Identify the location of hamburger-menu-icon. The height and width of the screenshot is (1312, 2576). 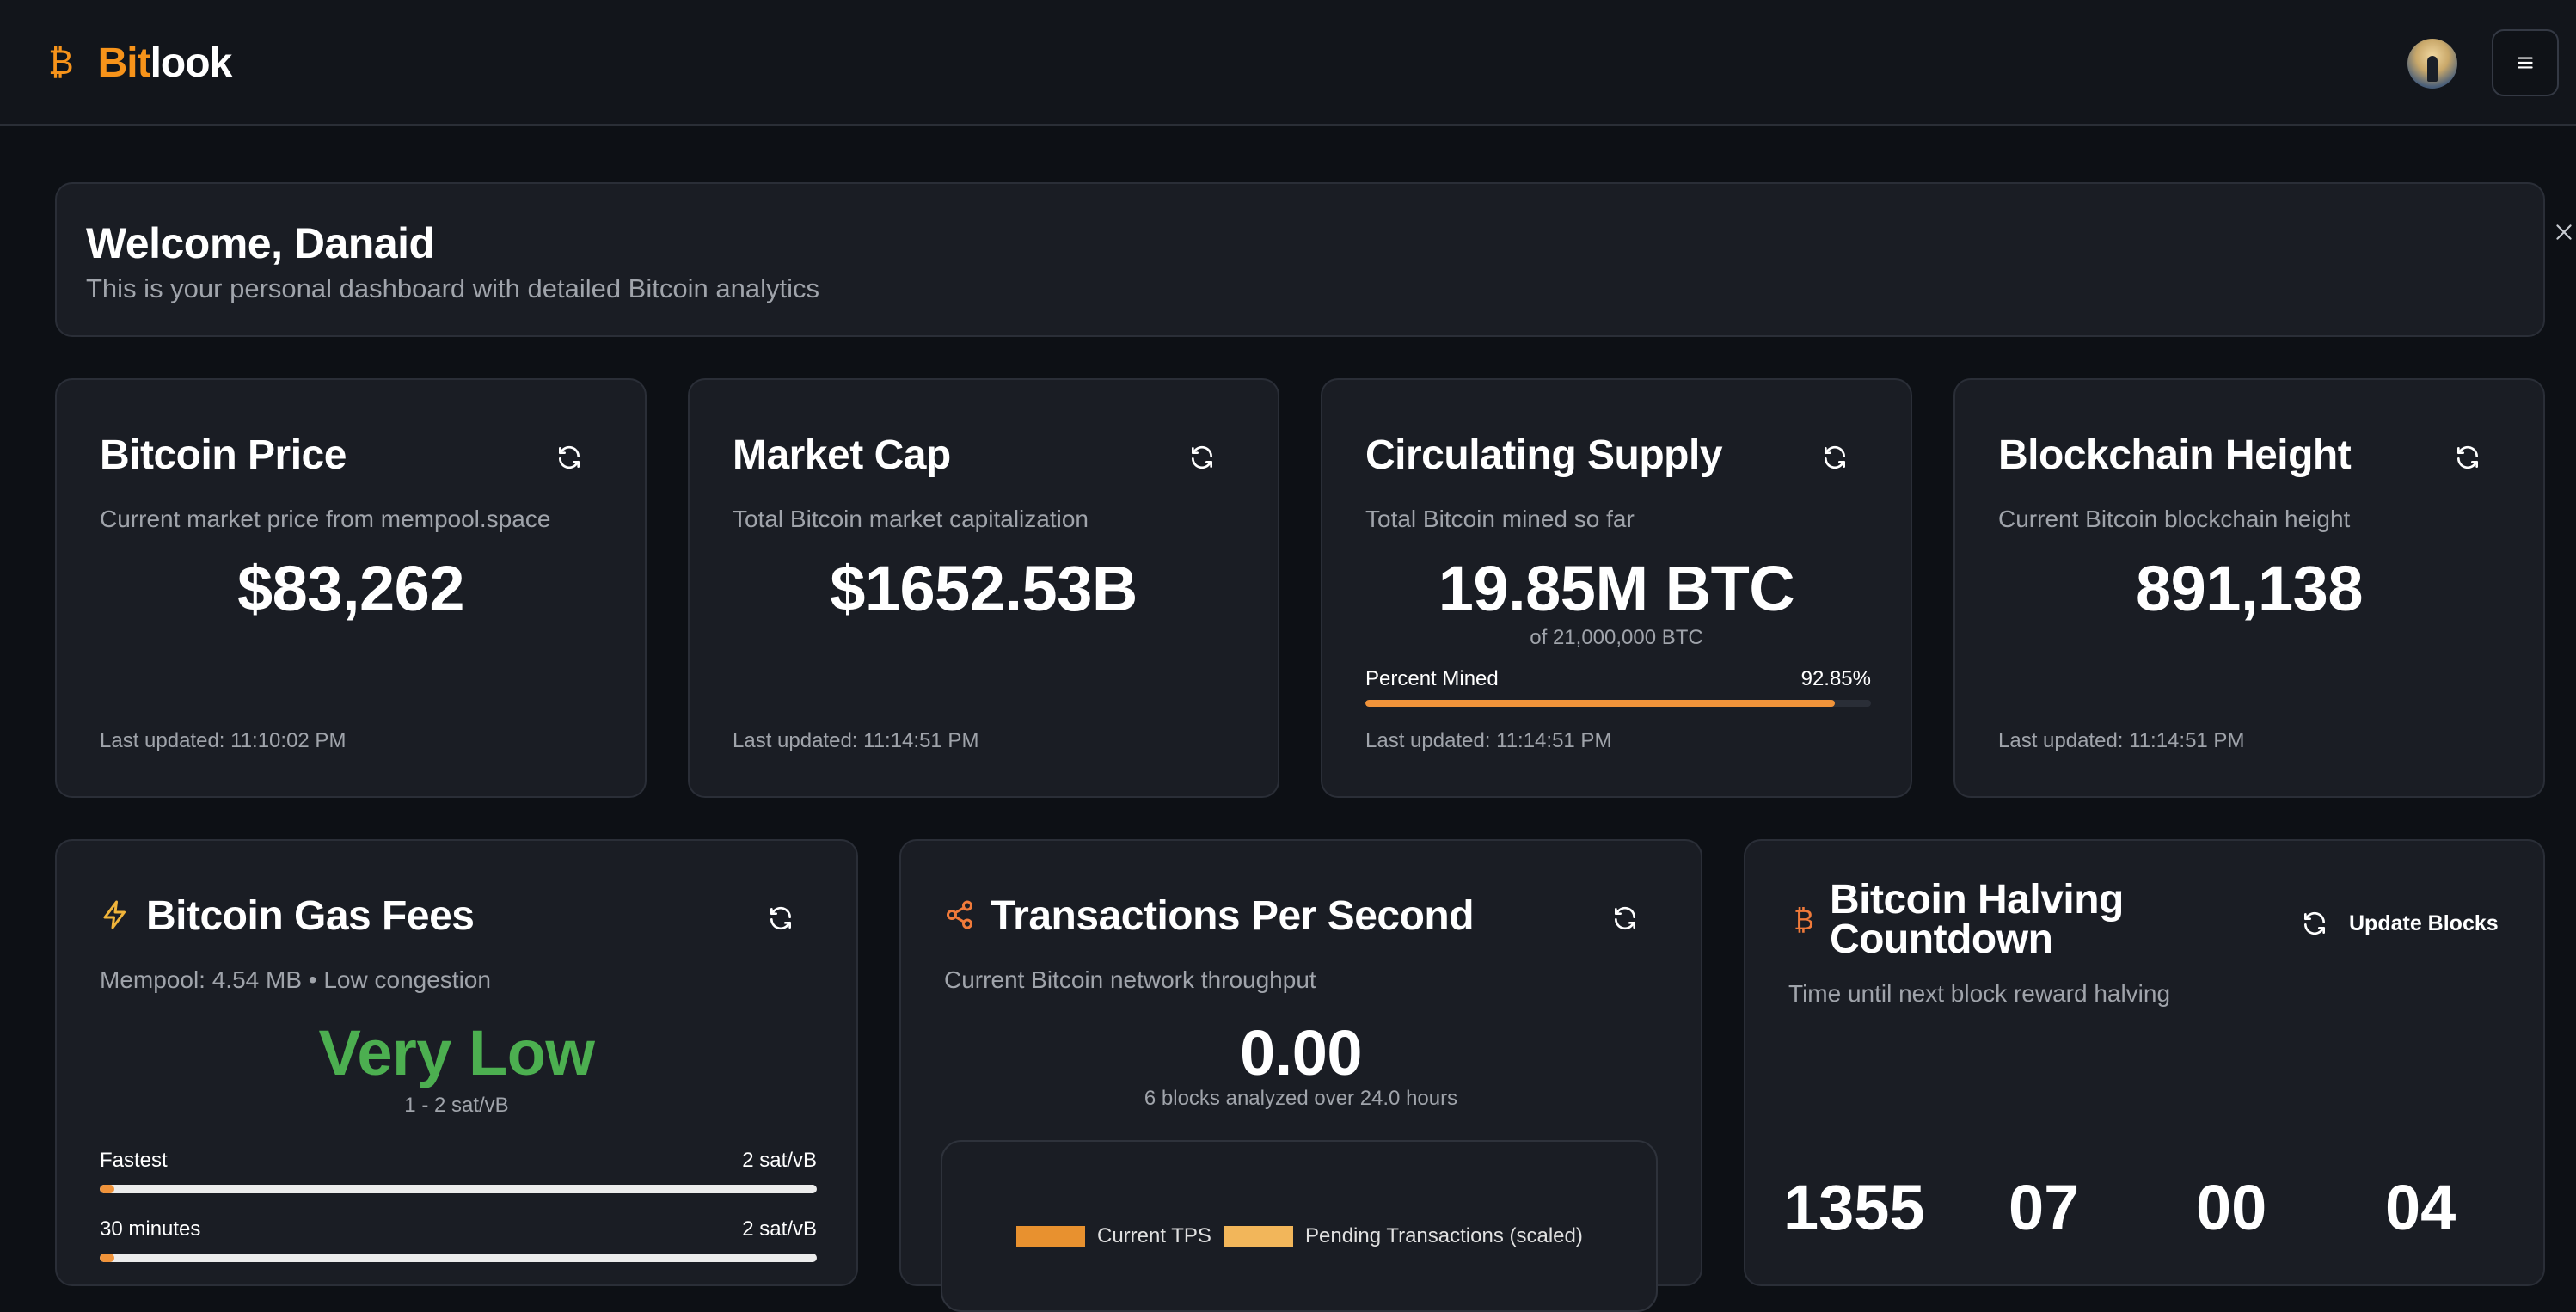
(2525, 63).